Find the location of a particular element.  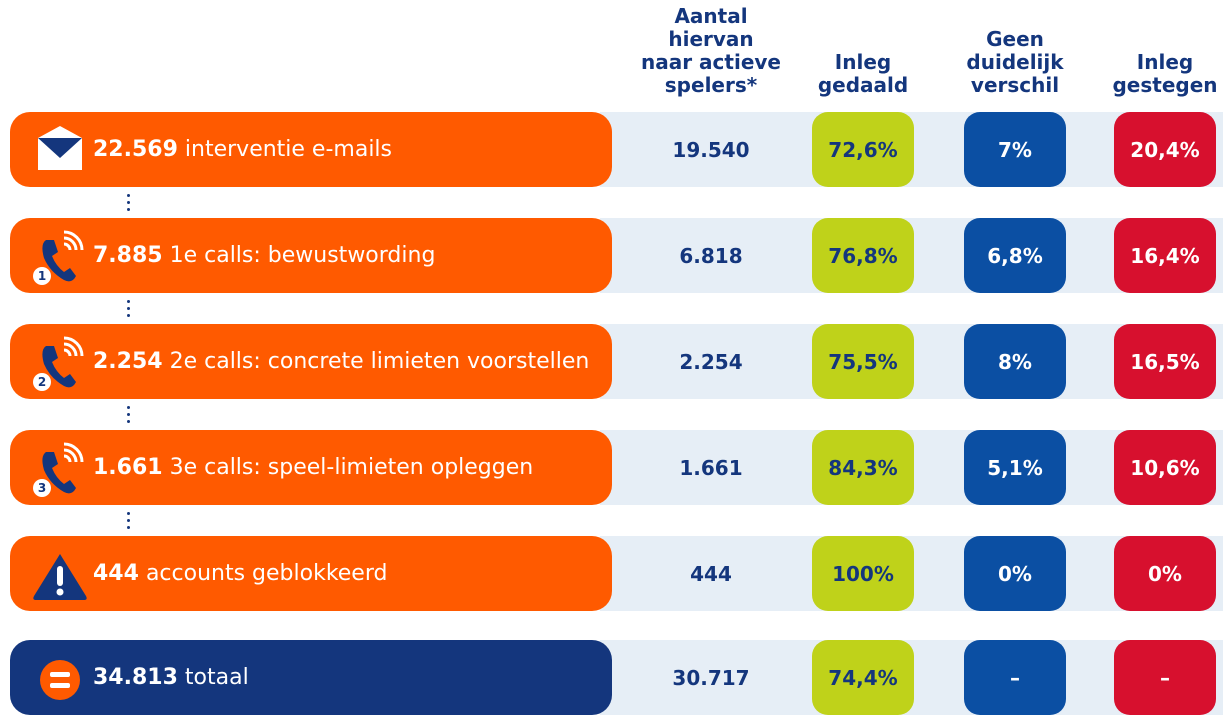

header-line: gedaald is located at coordinates (863, 85).